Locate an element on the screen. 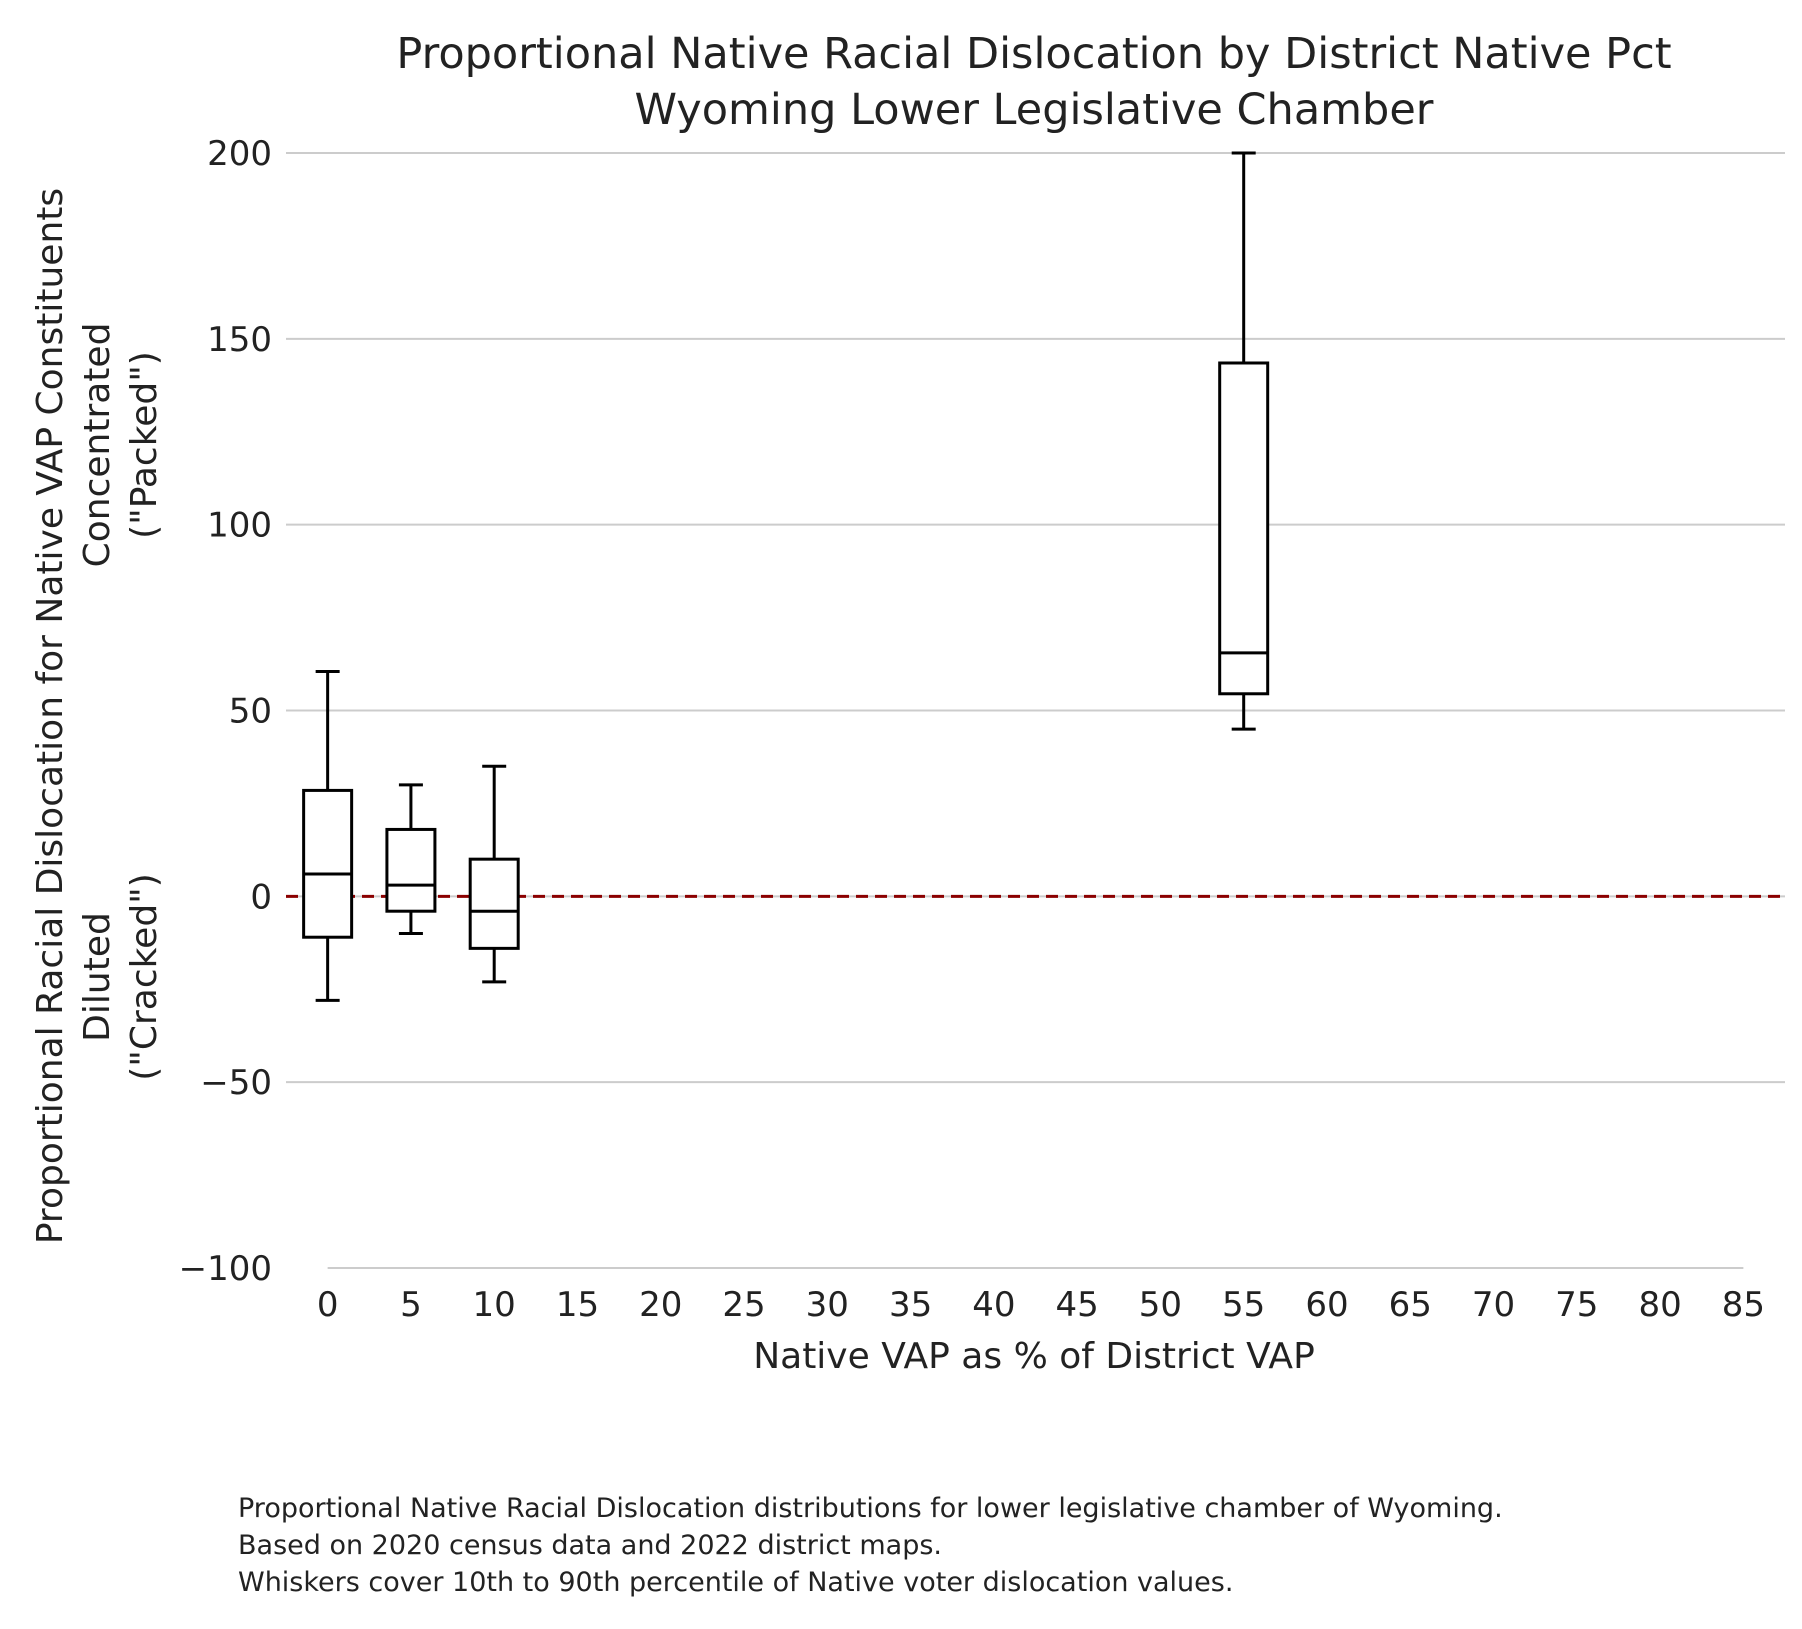  y-axis-label-cracked: ("Cracked") is located at coordinates (144, 977).